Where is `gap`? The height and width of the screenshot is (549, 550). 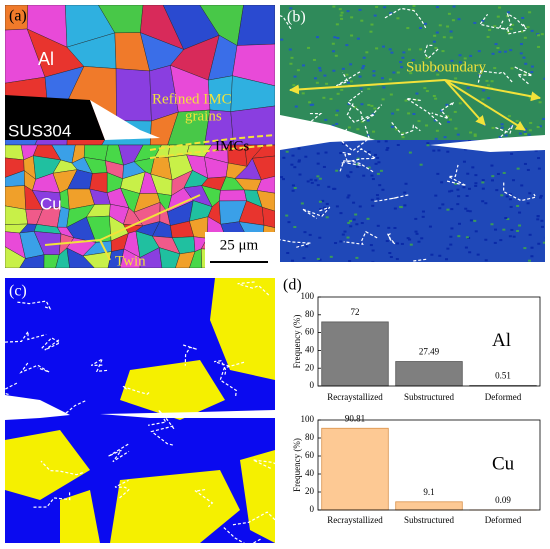
gap is located at coordinates (487, 143).